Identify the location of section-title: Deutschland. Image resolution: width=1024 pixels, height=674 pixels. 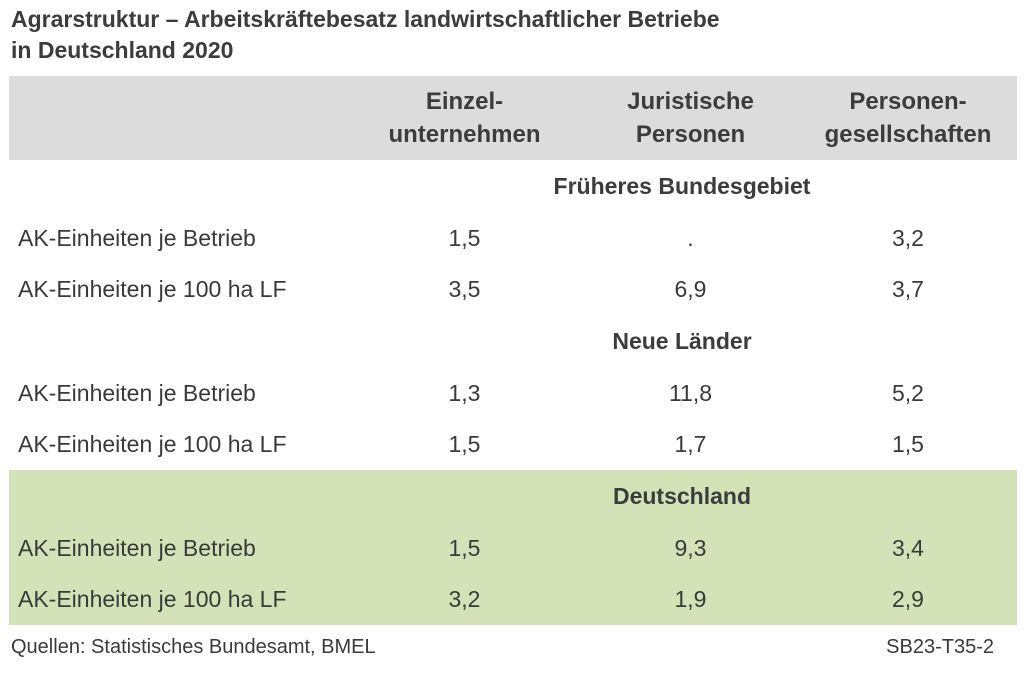
(682, 496).